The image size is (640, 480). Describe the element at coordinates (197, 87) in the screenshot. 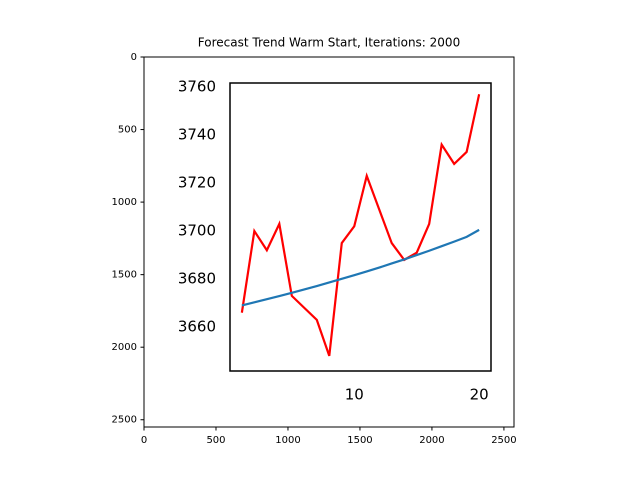

I see `y-tick-label: 3760` at that location.